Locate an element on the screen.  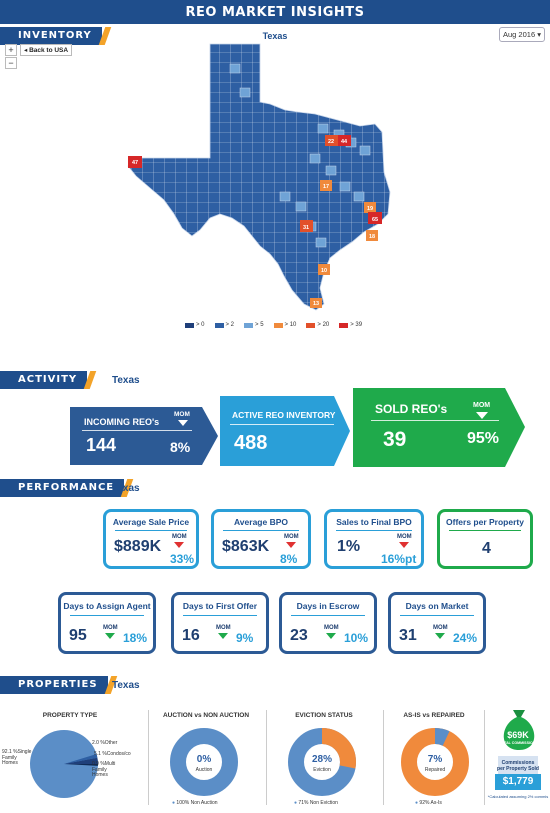
panel-title: EVICTION STATUS is located at coordinates (324, 715).